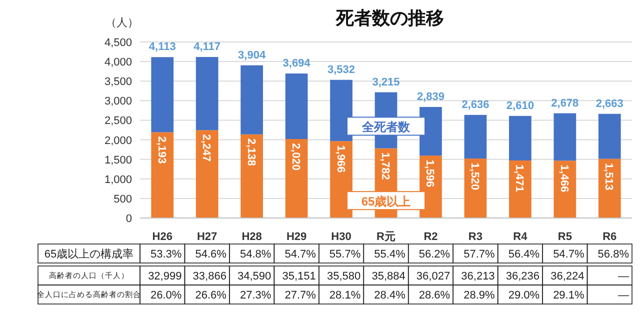  What do you see at coordinates (129, 219) in the screenshot?
I see `y-tick-label: 0` at bounding box center [129, 219].